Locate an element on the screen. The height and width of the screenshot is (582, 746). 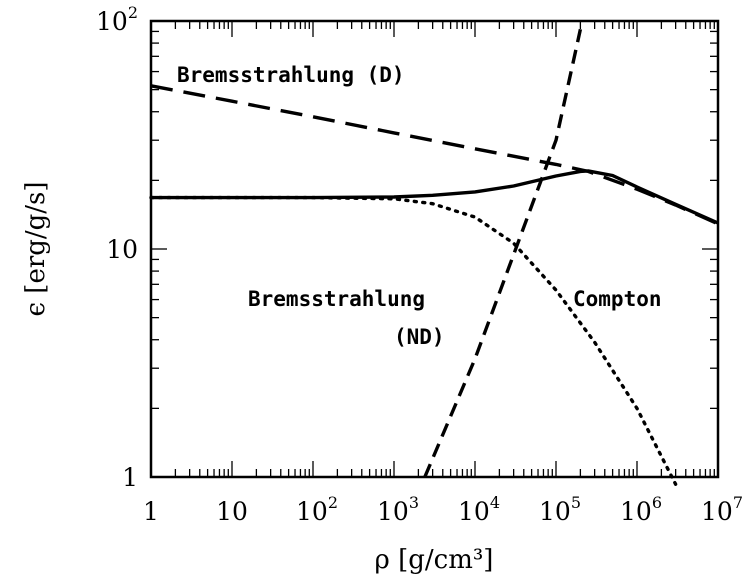
annotation-compton: Compton is located at coordinates (617, 299).